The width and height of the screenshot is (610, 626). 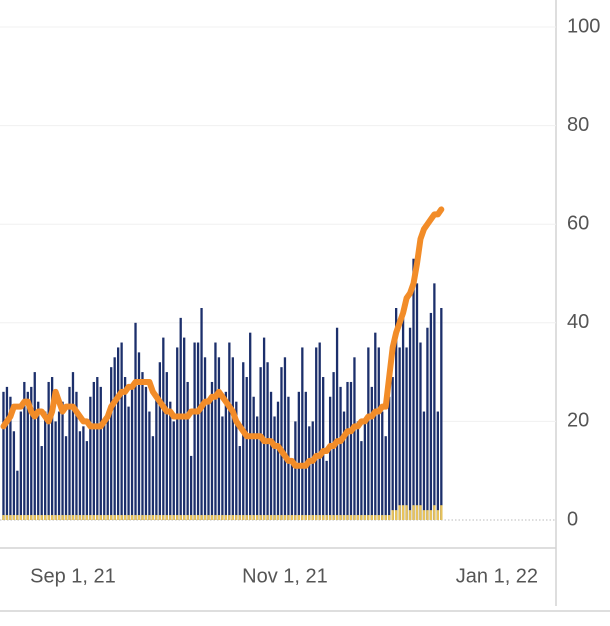 What do you see at coordinates (578, 125) in the screenshot?
I see `y-tick-label: 80` at bounding box center [578, 125].